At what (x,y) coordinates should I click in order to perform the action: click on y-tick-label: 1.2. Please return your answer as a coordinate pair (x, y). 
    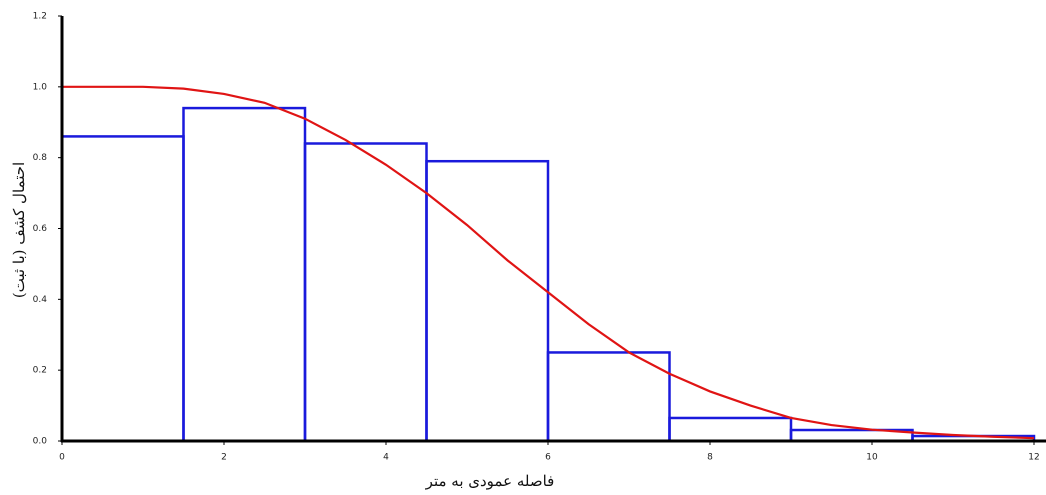
    Looking at the image, I should click on (40, 17).